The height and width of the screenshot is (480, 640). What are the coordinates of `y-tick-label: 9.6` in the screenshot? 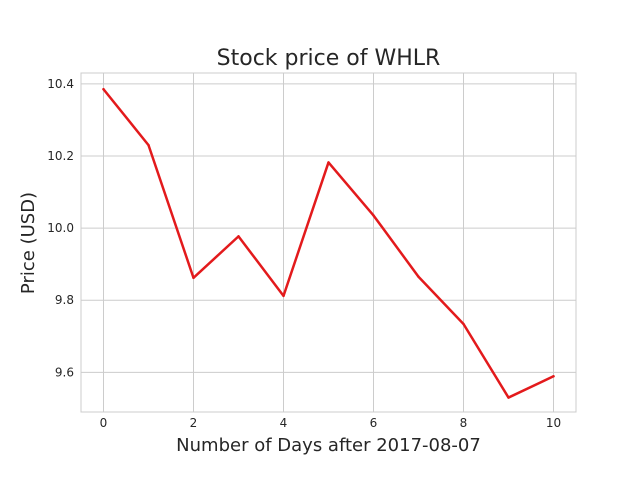 It's located at (64, 372).